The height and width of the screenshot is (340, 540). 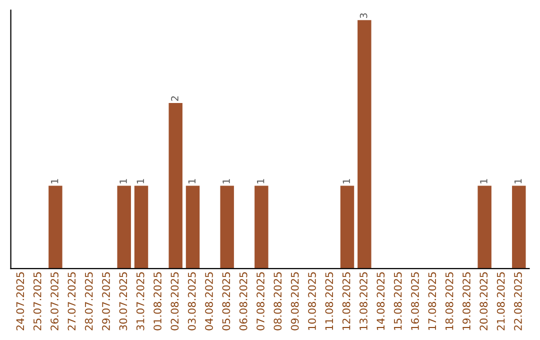 I want to click on x-tick-label: 16.08.2025, so click(x=415, y=301).